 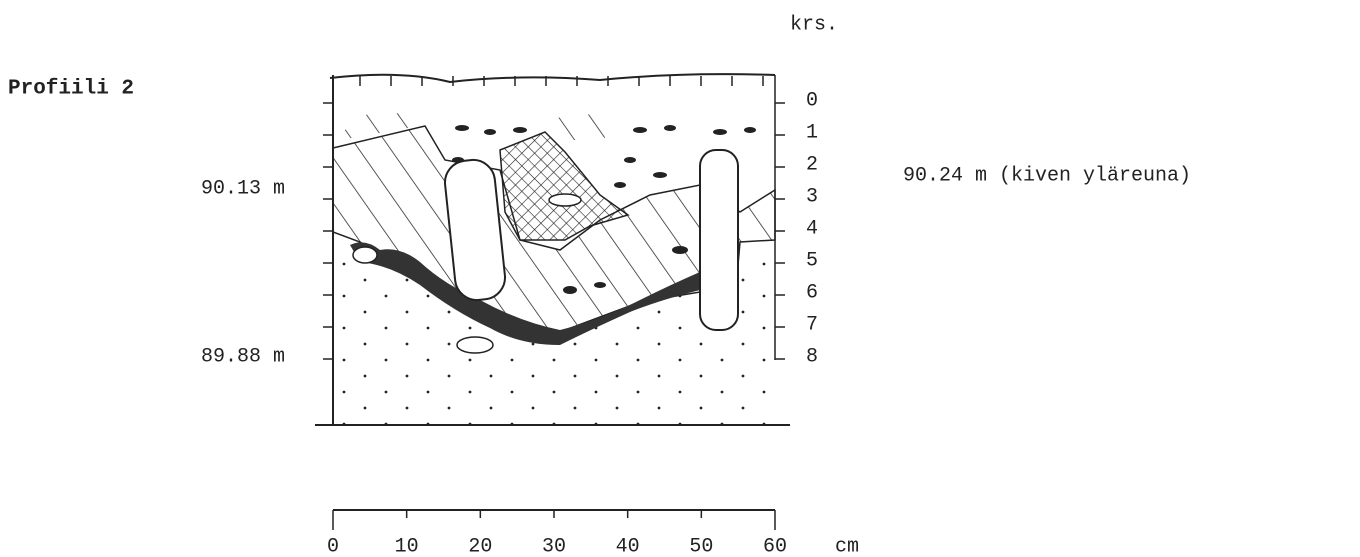 I want to click on scale-label: 10, so click(x=407, y=546).